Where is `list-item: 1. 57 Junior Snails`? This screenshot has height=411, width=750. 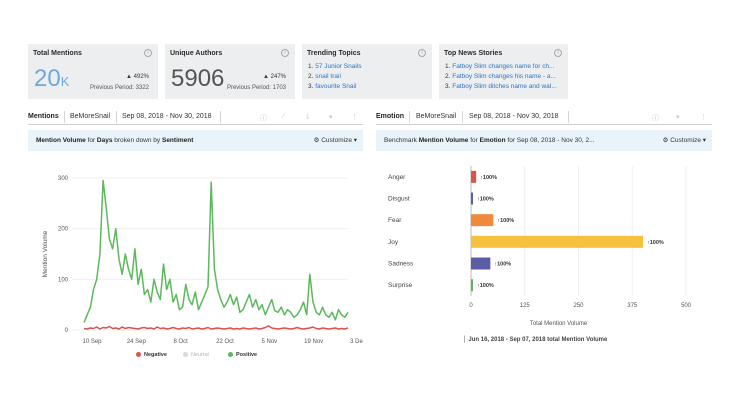
list-item: 1. 57 Junior Snails is located at coordinates (335, 66).